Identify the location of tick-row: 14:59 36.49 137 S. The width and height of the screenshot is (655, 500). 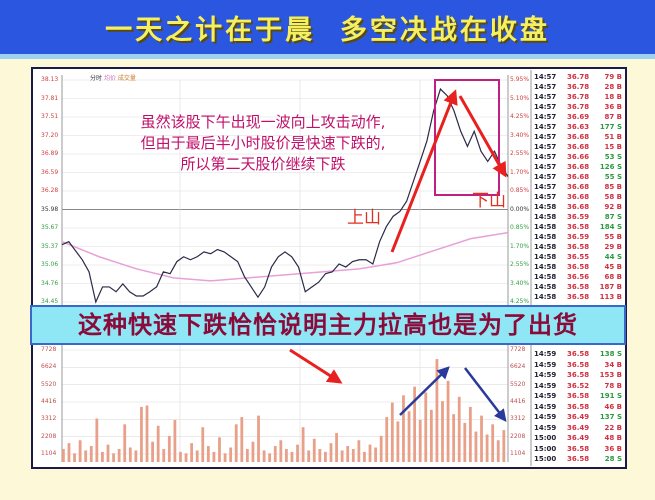
(579, 417).